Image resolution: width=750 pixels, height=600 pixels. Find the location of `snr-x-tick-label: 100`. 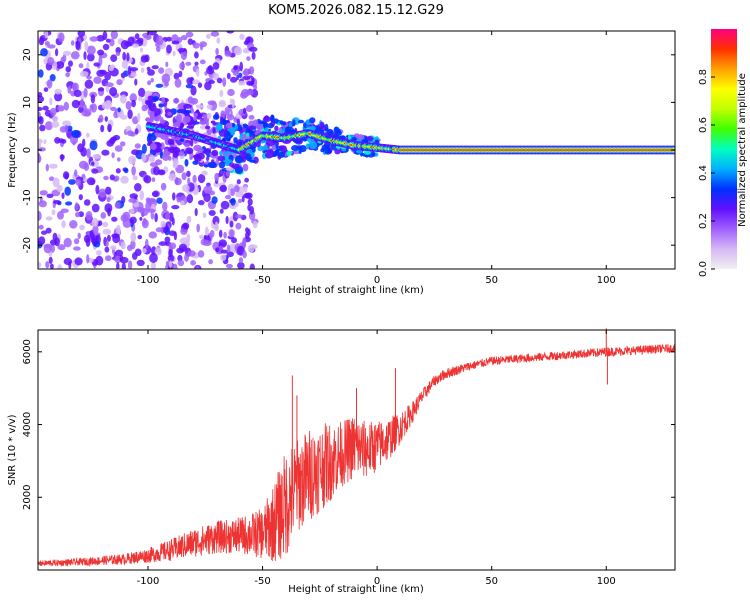

snr-x-tick-label: 100 is located at coordinates (606, 581).